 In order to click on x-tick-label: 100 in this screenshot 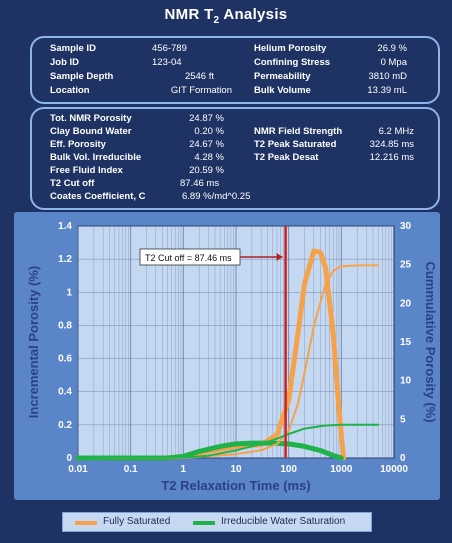, I will do `click(288, 469)`.